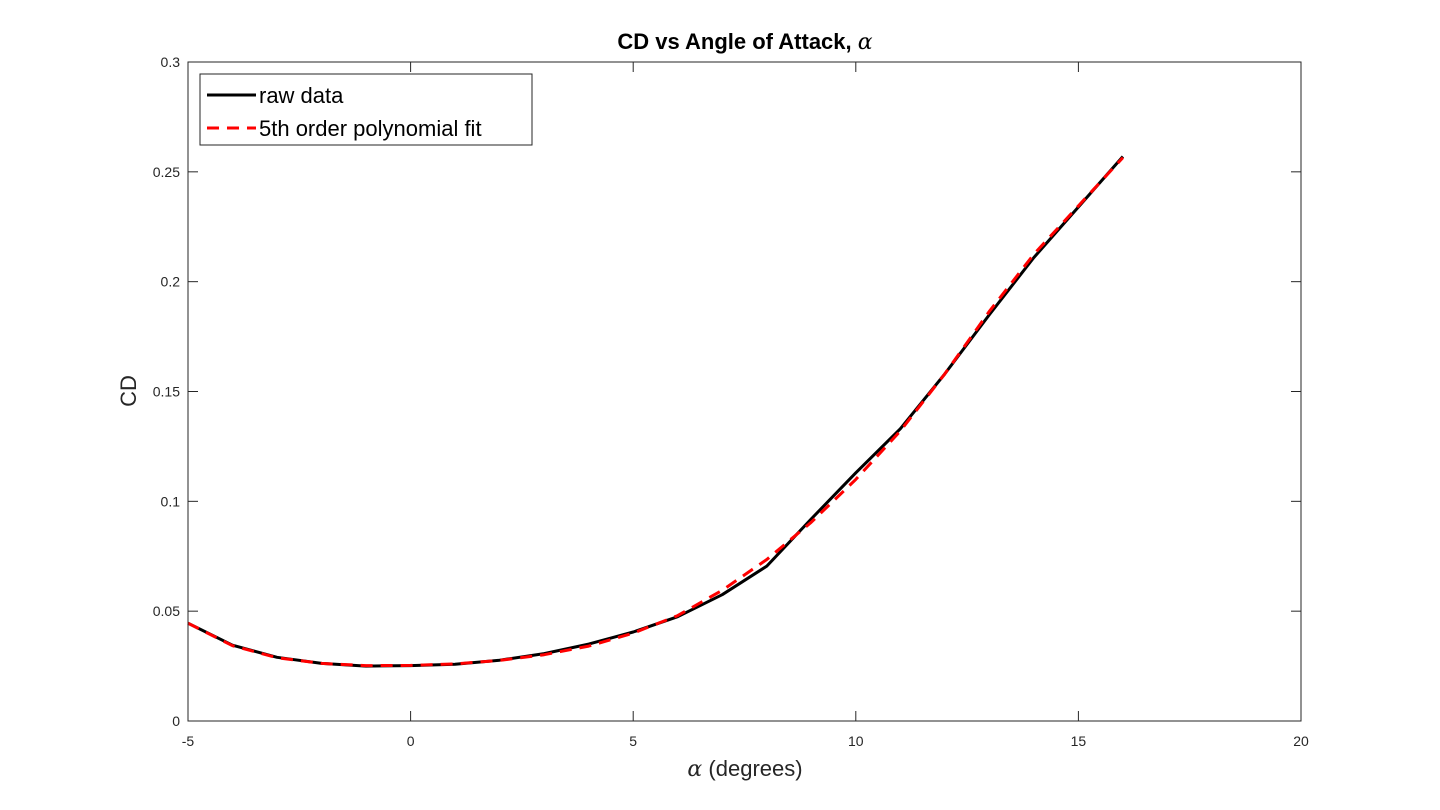 This screenshot has width=1440, height=810. I want to click on legend: raw data 5th order polynomial fit, so click(366, 109).